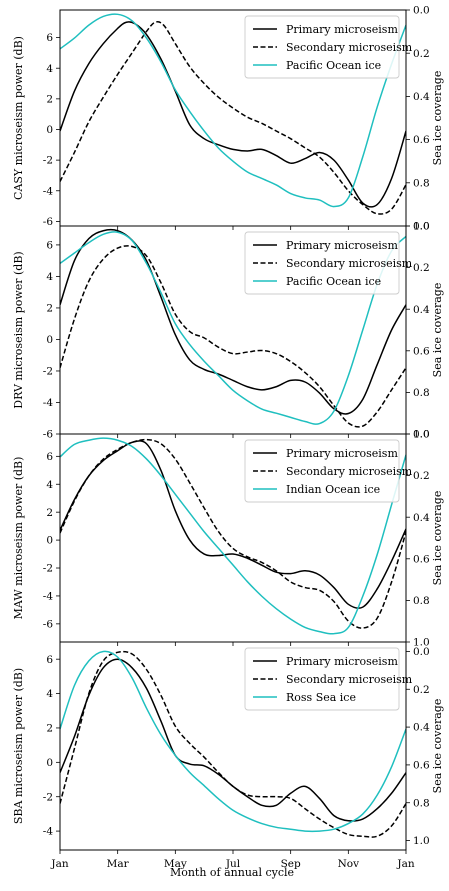 This screenshot has width=449, height=891. I want to click on y-axis-label: DRV microseism power (dB), so click(18, 329).